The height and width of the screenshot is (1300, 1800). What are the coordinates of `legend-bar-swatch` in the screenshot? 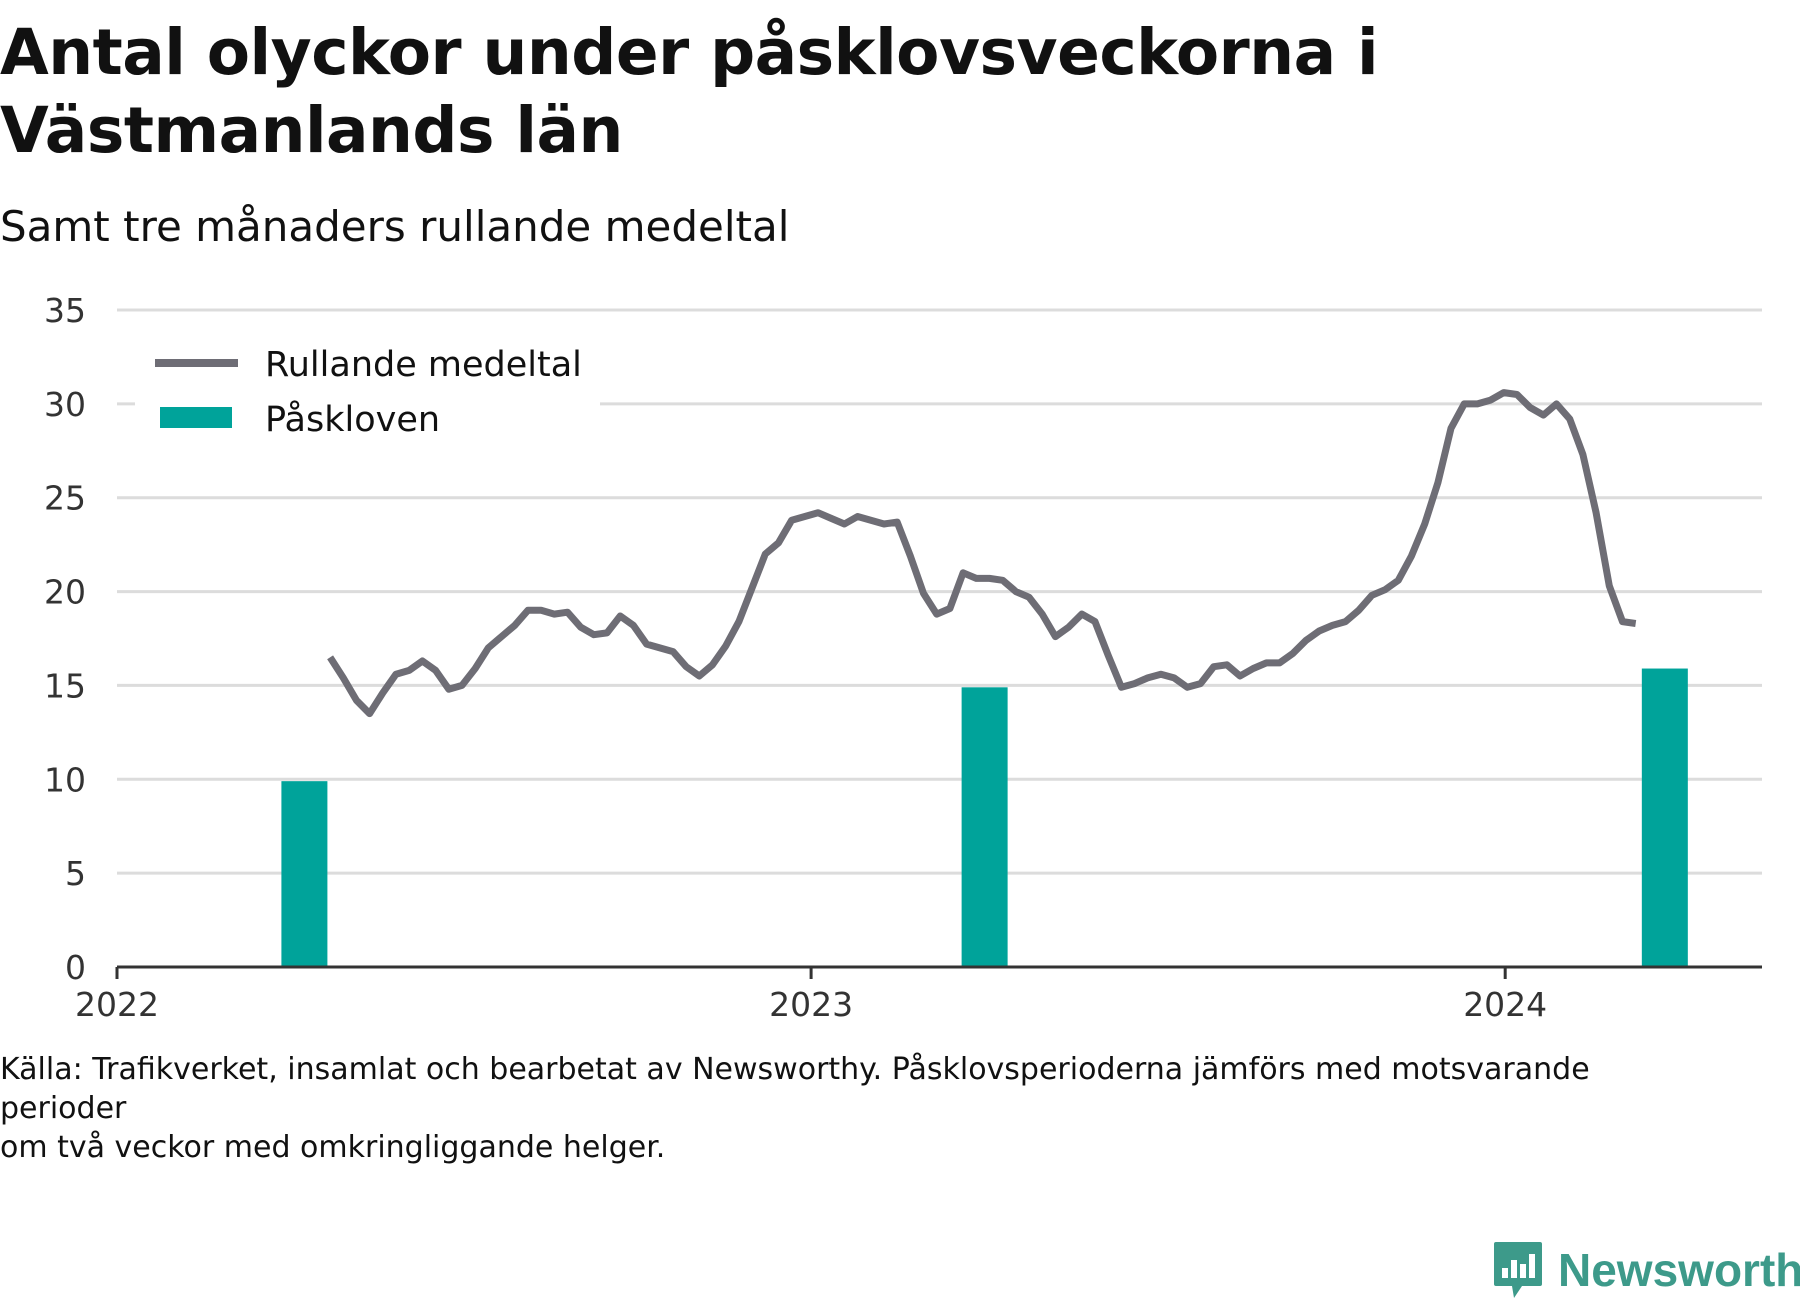 It's located at (196, 417).